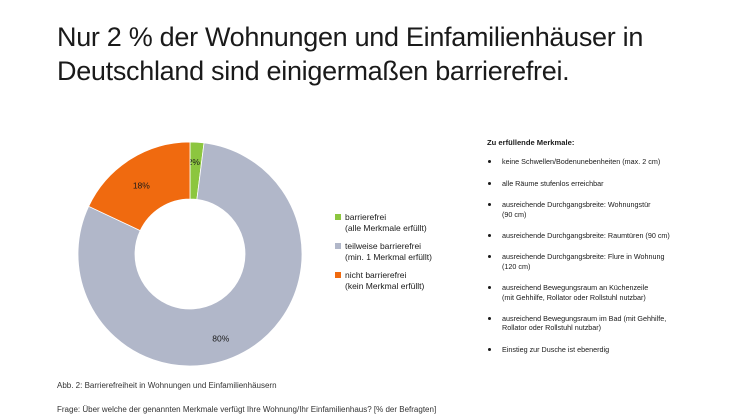 This screenshot has height=419, width=746. I want to click on legend-label: nicht barrierefrei, so click(376, 275).